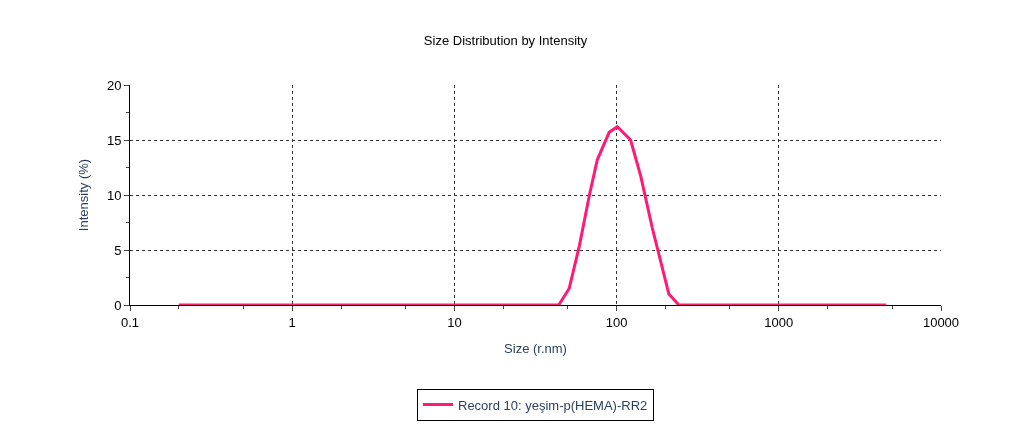 The height and width of the screenshot is (445, 1011). I want to click on y-tick-label: 10, so click(114, 195).